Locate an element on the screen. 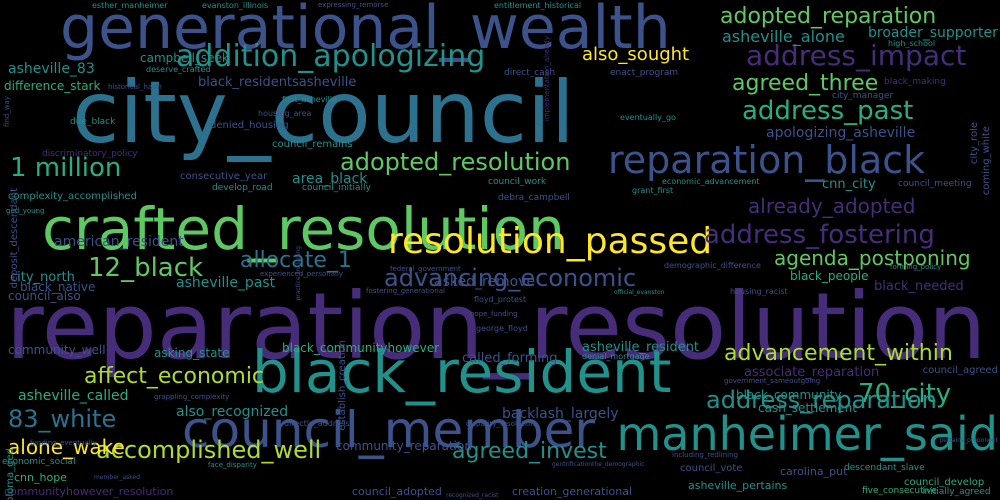 The width and height of the screenshot is (1000, 500). word: council_also is located at coordinates (44, 296).